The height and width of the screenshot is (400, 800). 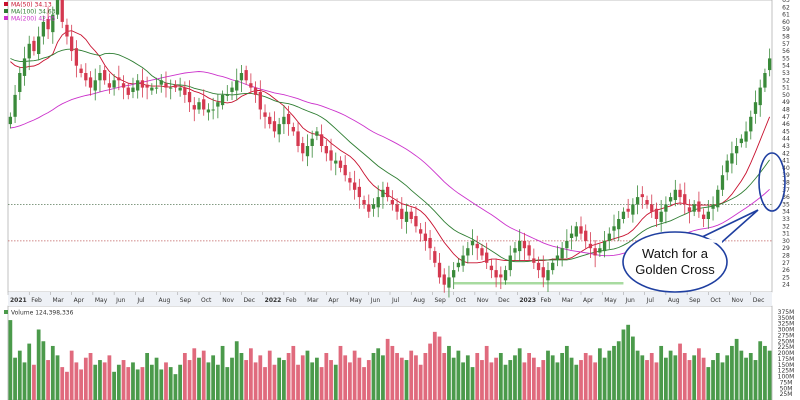 What do you see at coordinates (786, 161) in the screenshot?
I see `price-tick-label: 41` at bounding box center [786, 161].